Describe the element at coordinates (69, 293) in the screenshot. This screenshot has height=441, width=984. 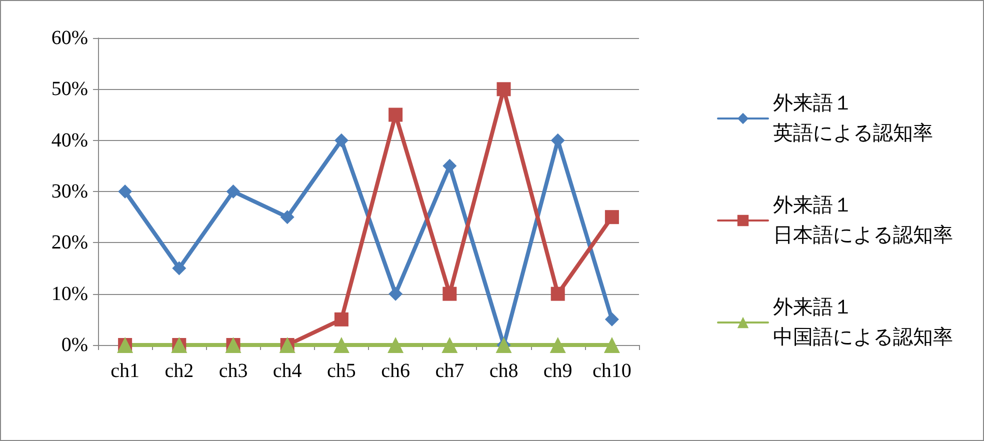
I see `y-tick-label: 10%` at that location.